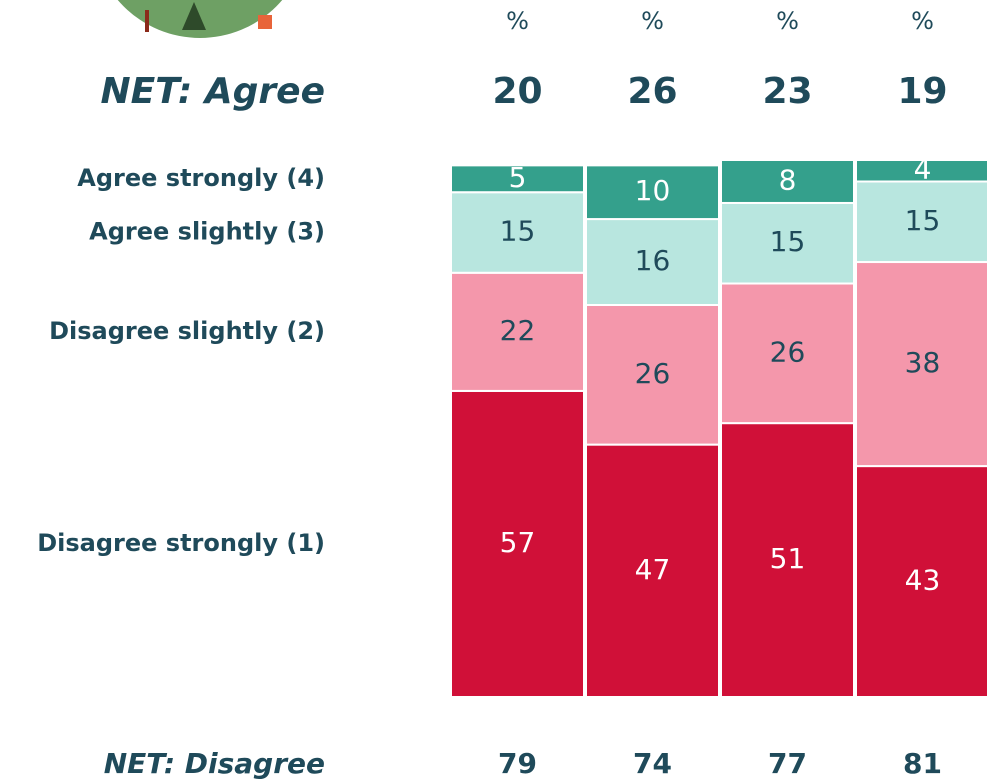 The image size is (987, 782). I want to click on data-label: 4, so click(923, 169).